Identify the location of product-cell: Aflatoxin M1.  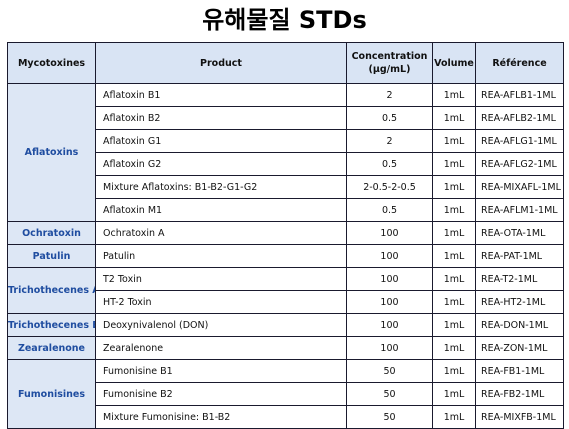
(221, 210).